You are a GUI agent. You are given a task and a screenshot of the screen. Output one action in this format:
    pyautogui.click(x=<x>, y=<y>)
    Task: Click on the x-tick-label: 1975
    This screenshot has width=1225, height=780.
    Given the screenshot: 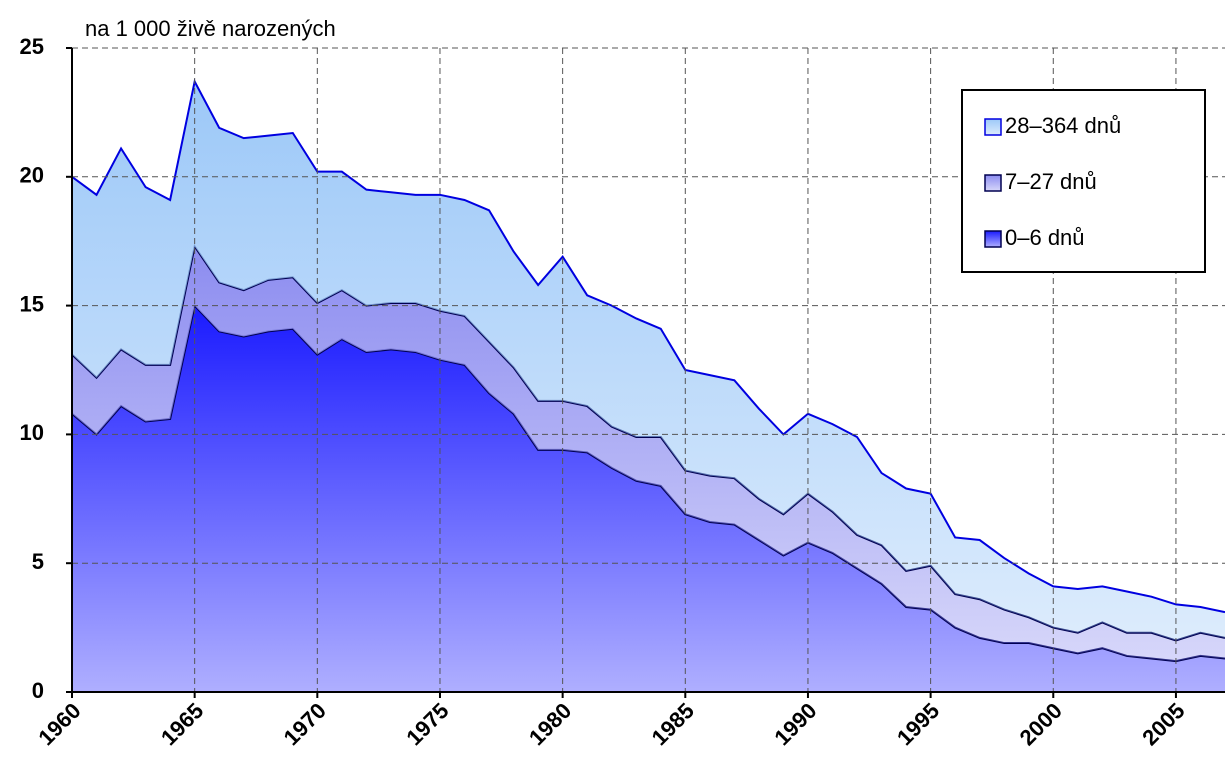 What is the action you would take?
    pyautogui.click(x=427, y=724)
    